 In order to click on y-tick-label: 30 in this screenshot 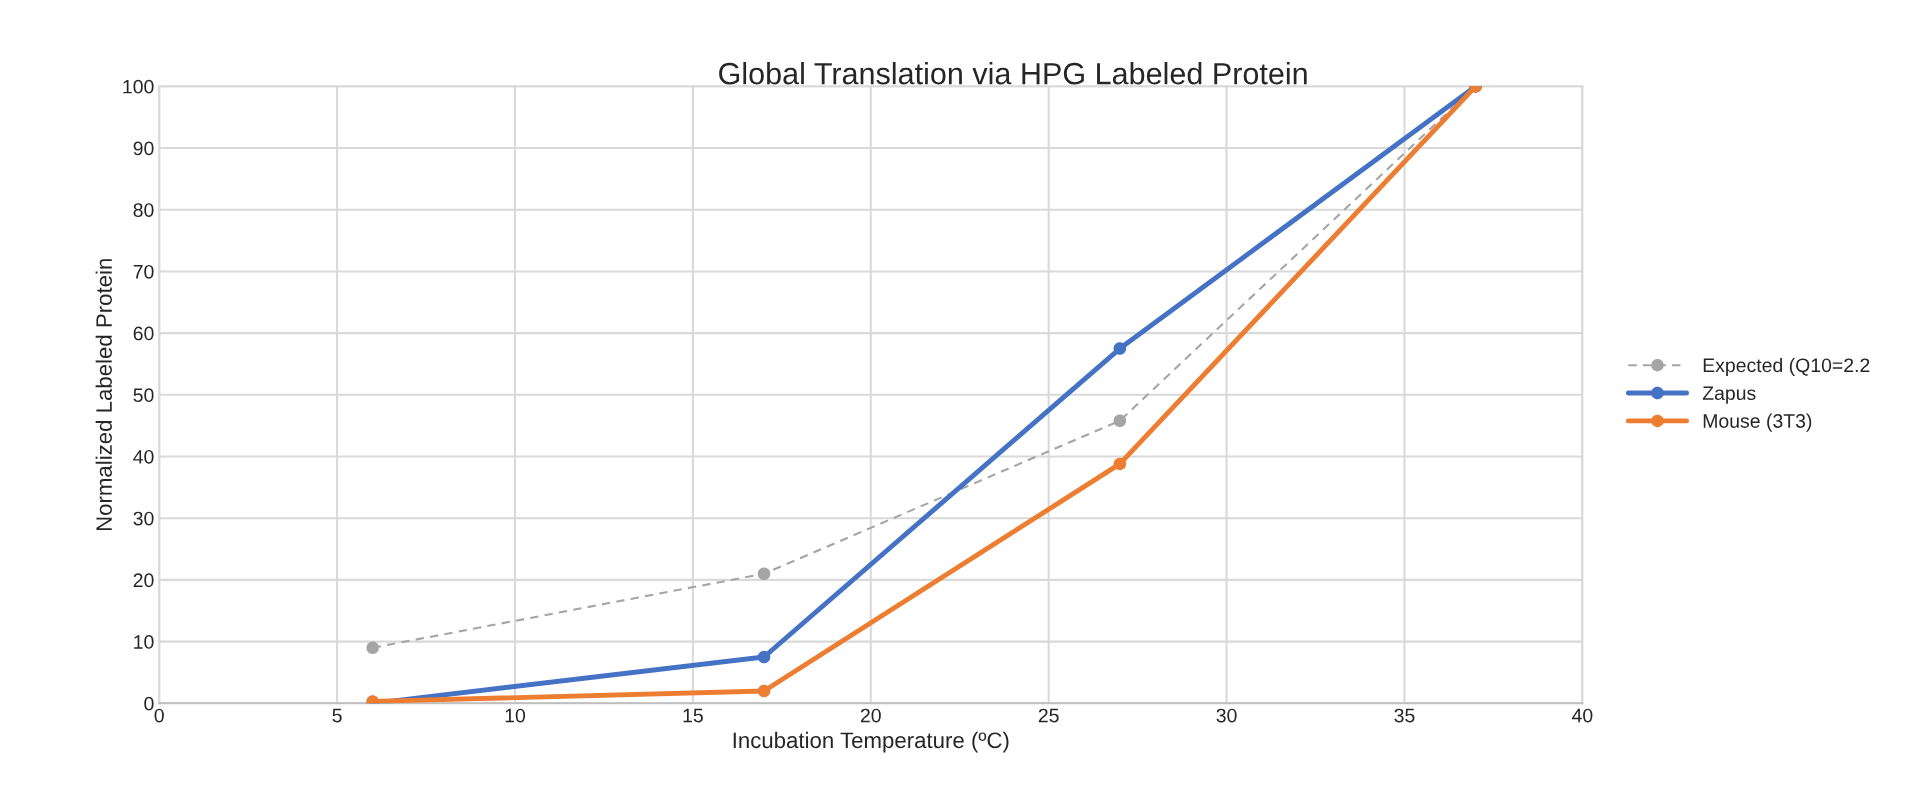, I will do `click(143, 518)`.